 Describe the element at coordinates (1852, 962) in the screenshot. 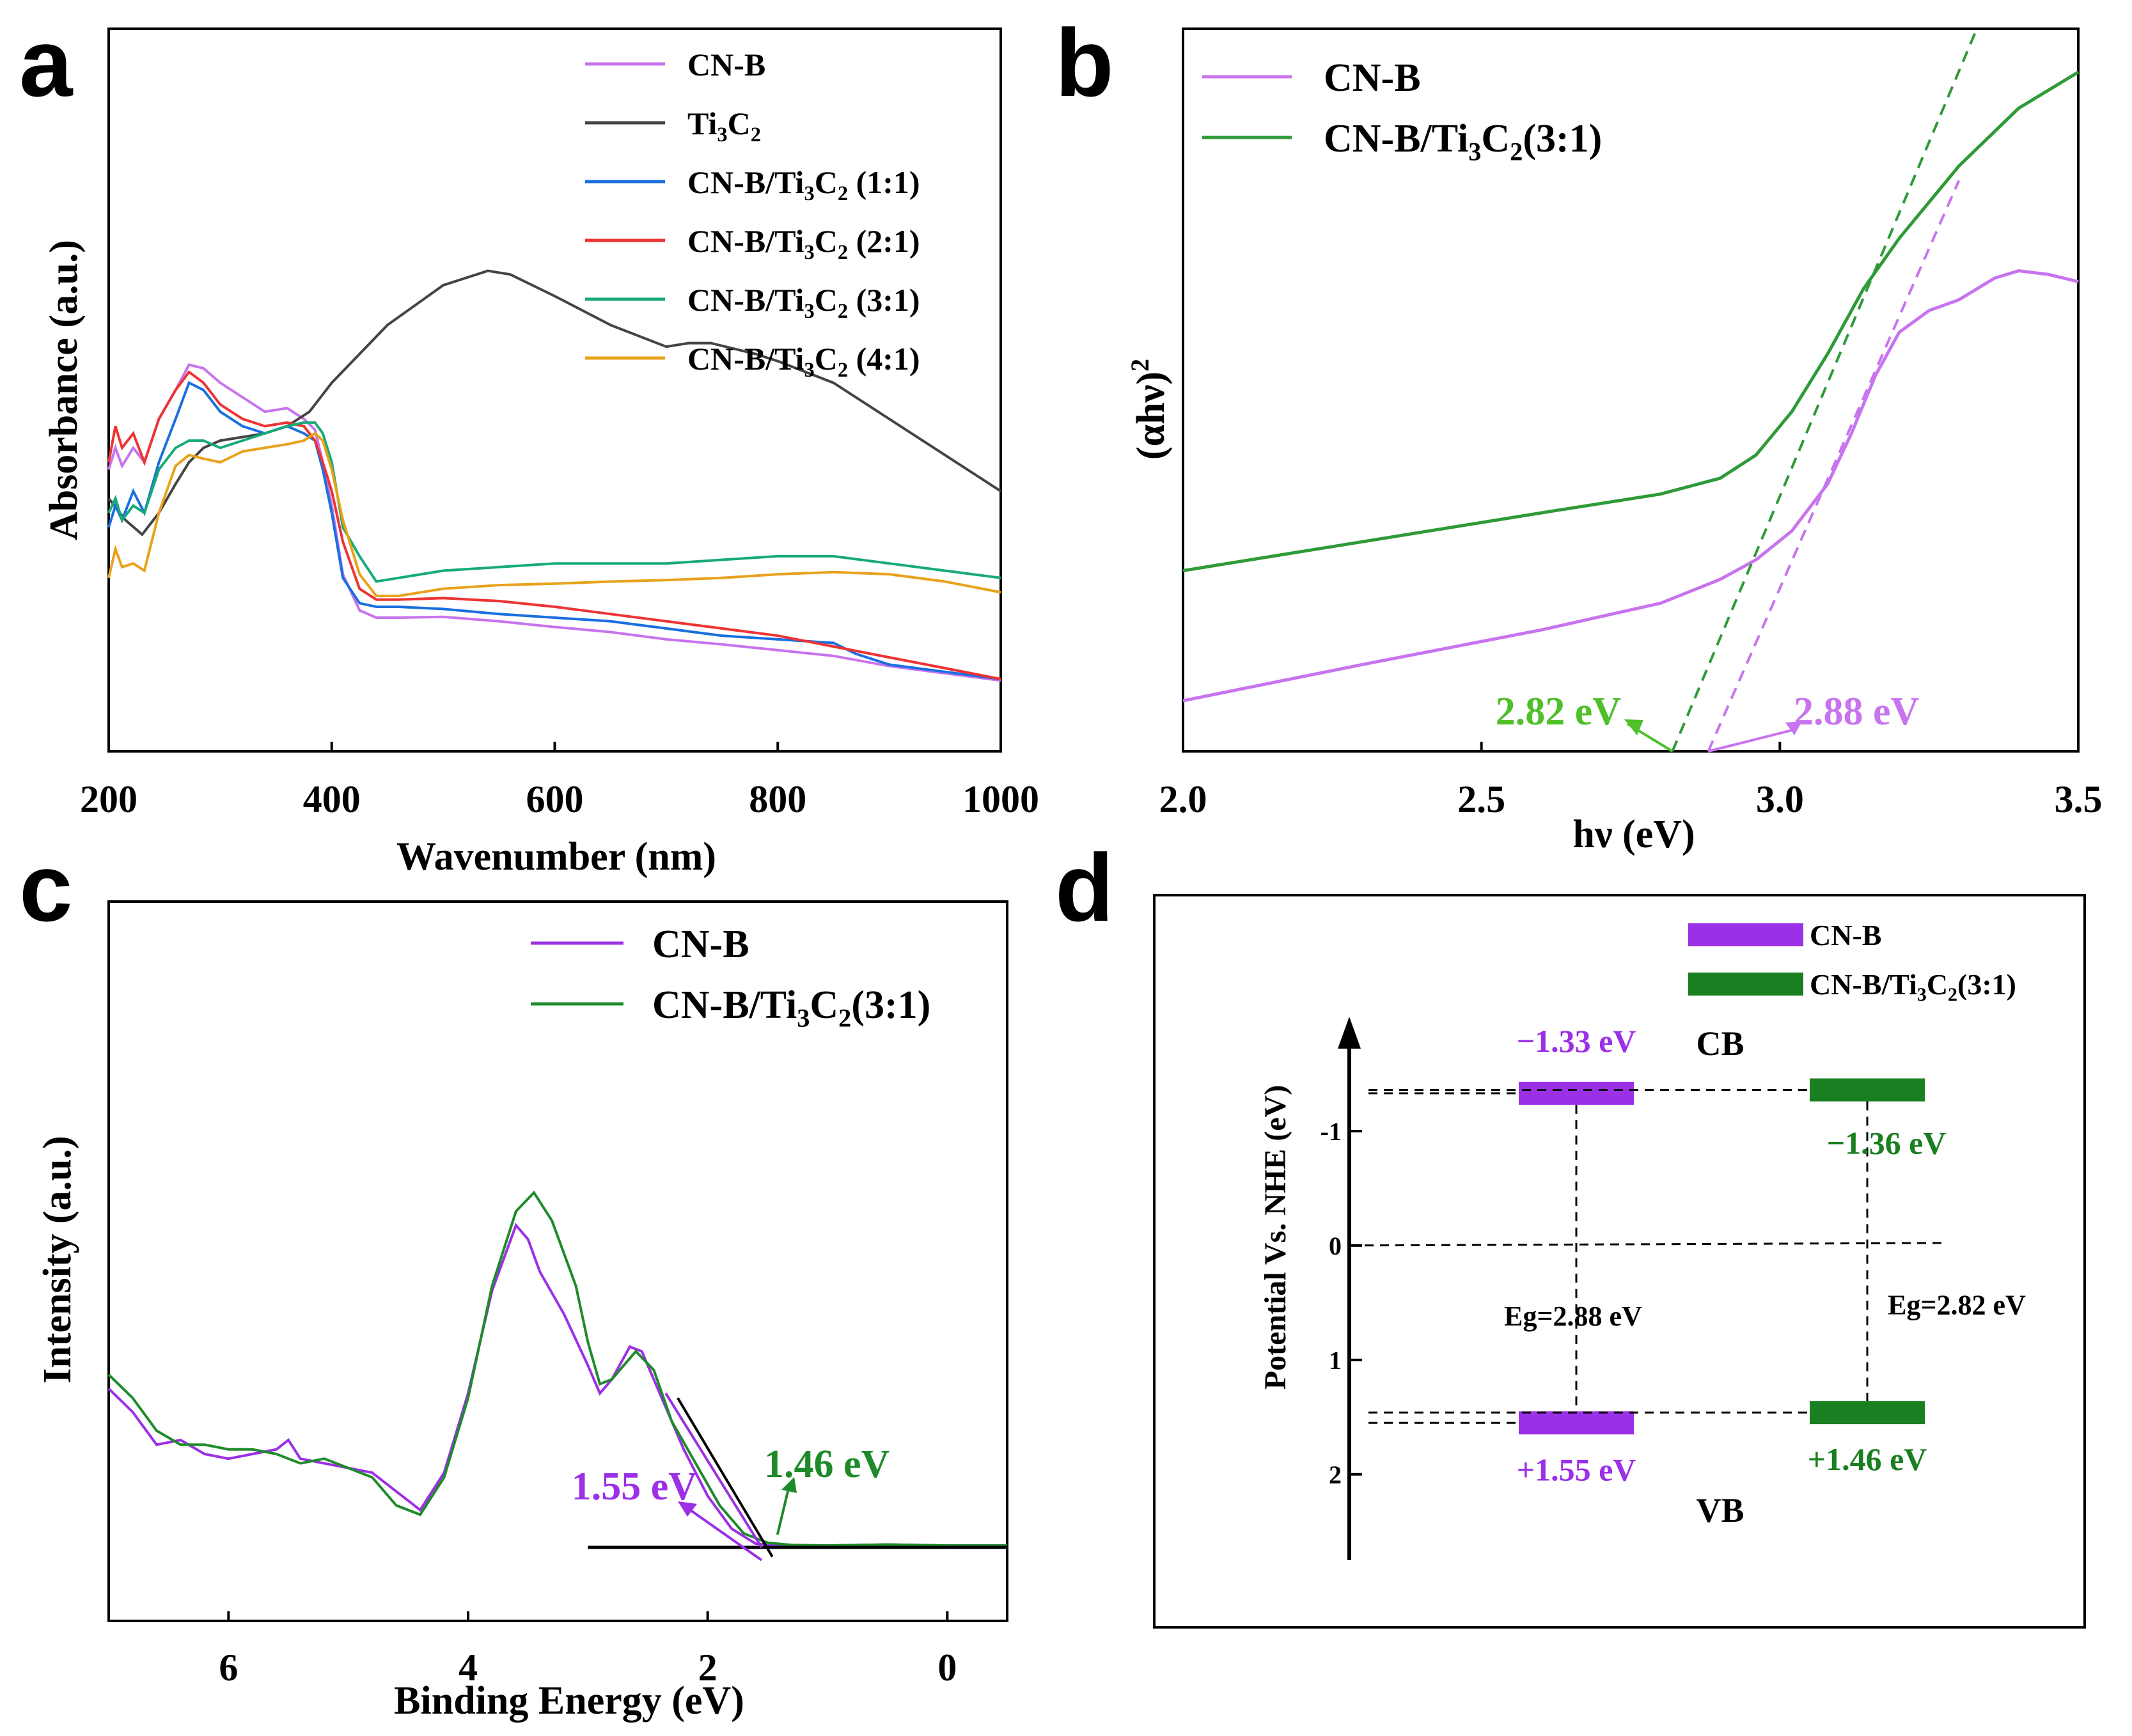

I see `panel-d-legend: CN-B CN-B/Ti3C2(3:1)` at that location.